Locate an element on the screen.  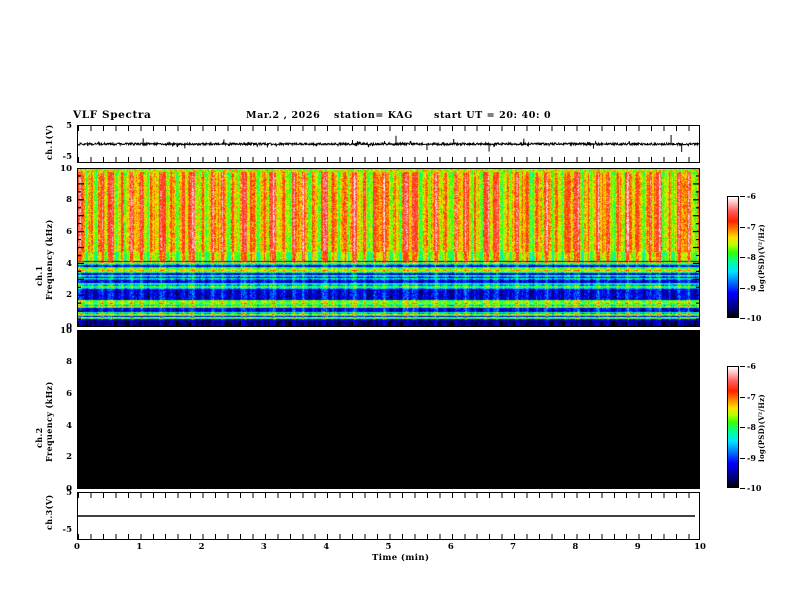
ch2spec-axis-title-line1: ch.2 is located at coordinates (39, 437).